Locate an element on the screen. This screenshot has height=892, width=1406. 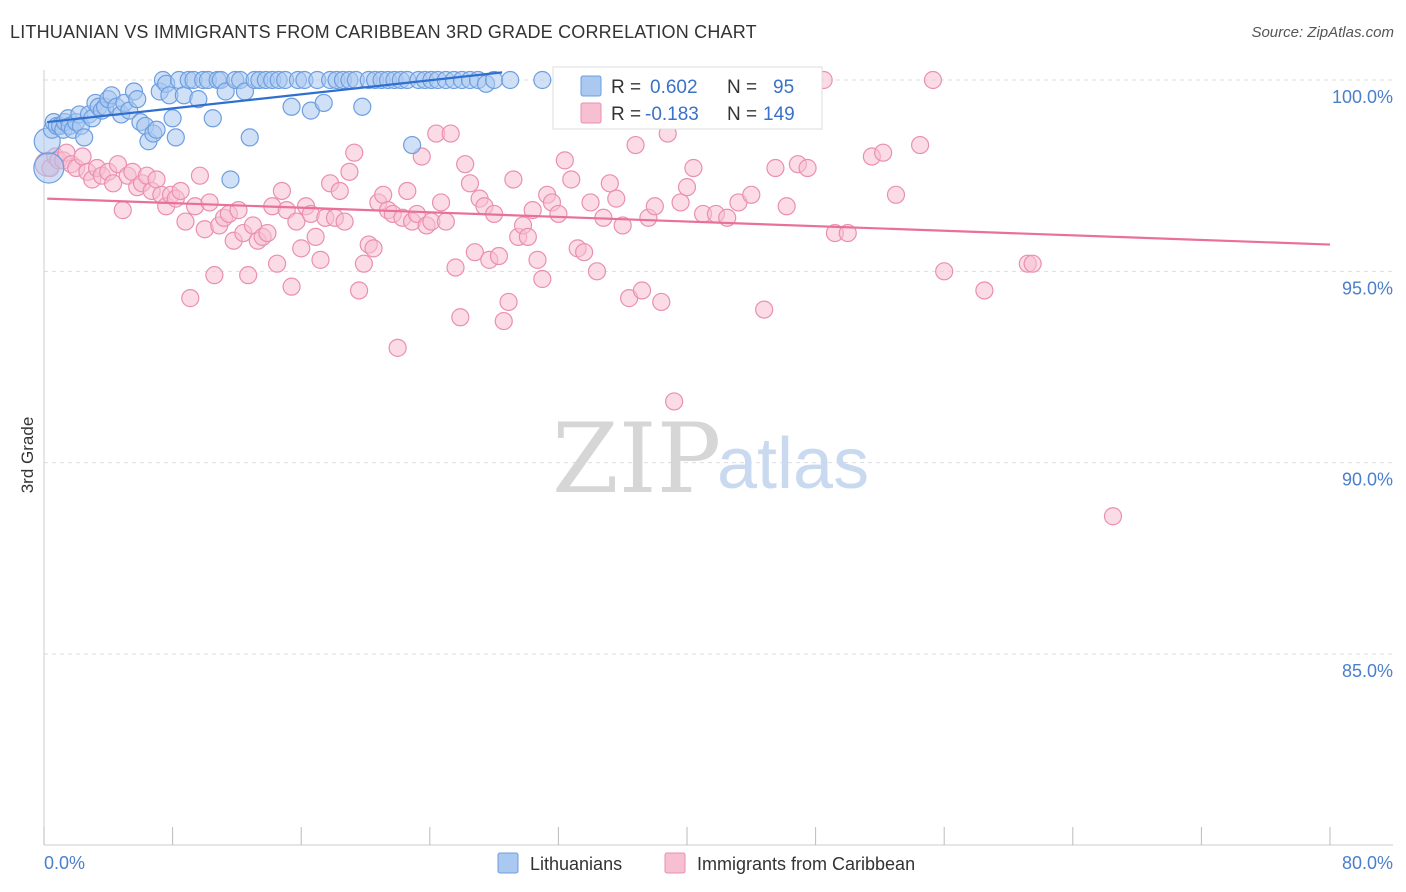
legend-n-value-1: 149 is located at coordinates (779, 114).